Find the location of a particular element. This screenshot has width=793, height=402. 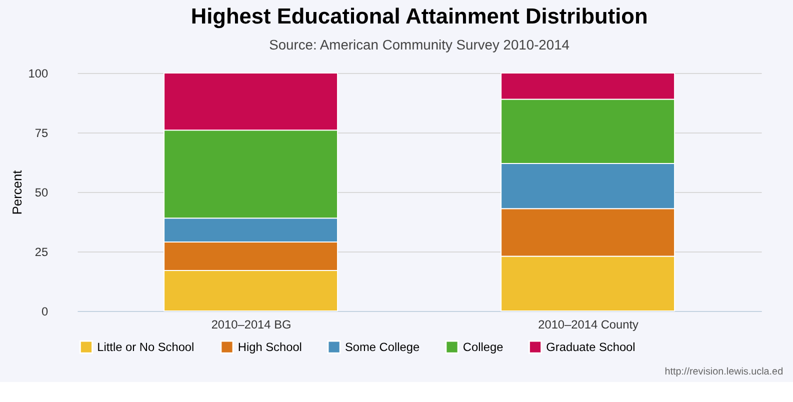

y-tick-label: 25 is located at coordinates (41, 251).